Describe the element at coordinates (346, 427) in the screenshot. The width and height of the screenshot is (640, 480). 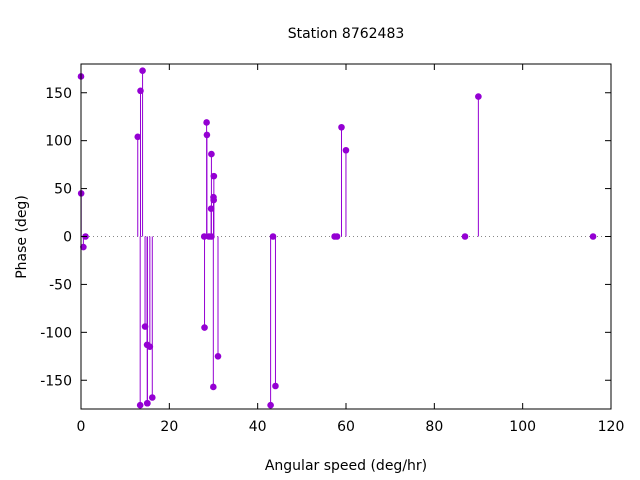
I see `x-tick-label: 60` at that location.